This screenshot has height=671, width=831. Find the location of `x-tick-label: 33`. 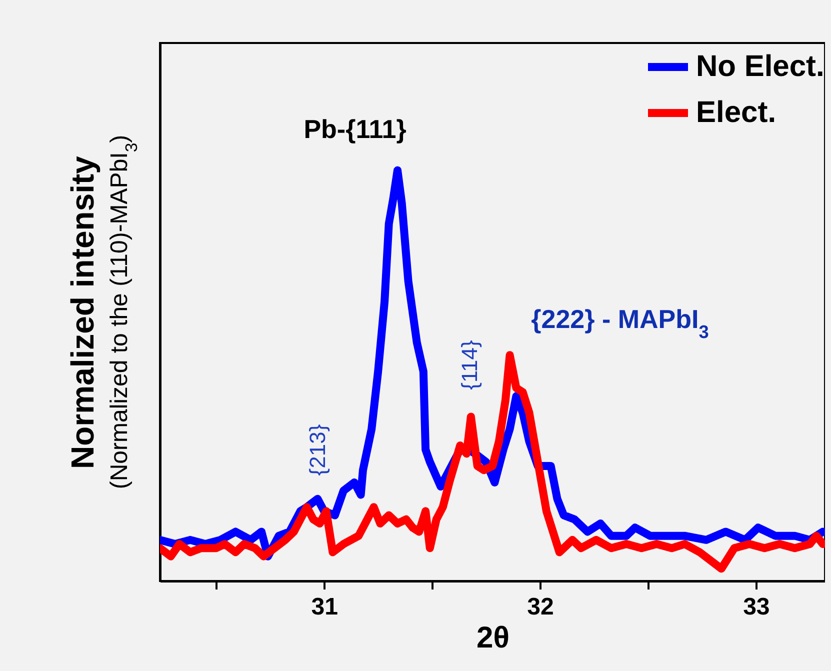

x-tick-label: 33 is located at coordinates (756, 607).